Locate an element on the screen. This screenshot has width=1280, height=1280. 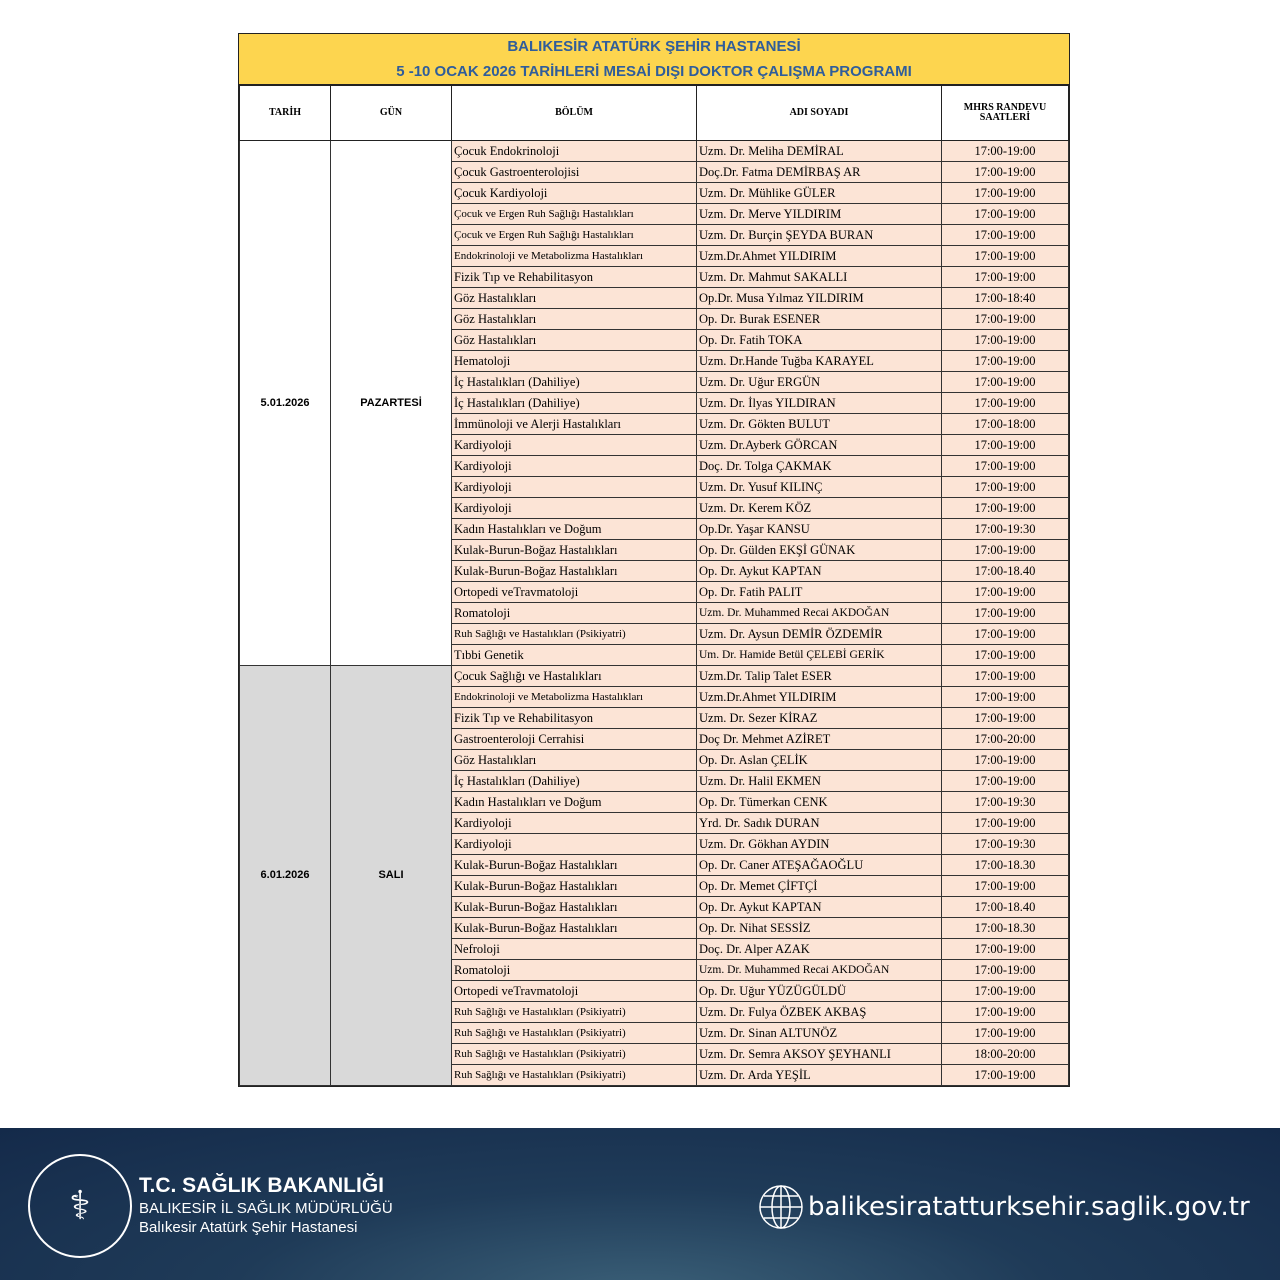
day-cell: PAZARTESİ is located at coordinates (391, 403).